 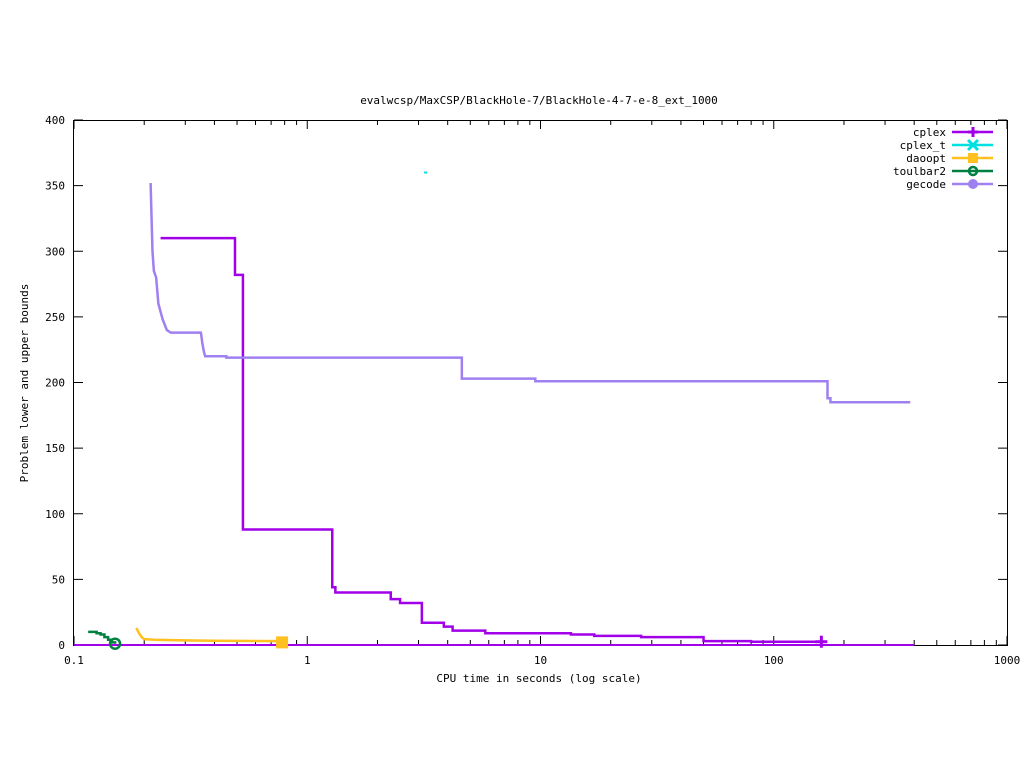 I want to click on legend-item: gecode, so click(x=949, y=184).